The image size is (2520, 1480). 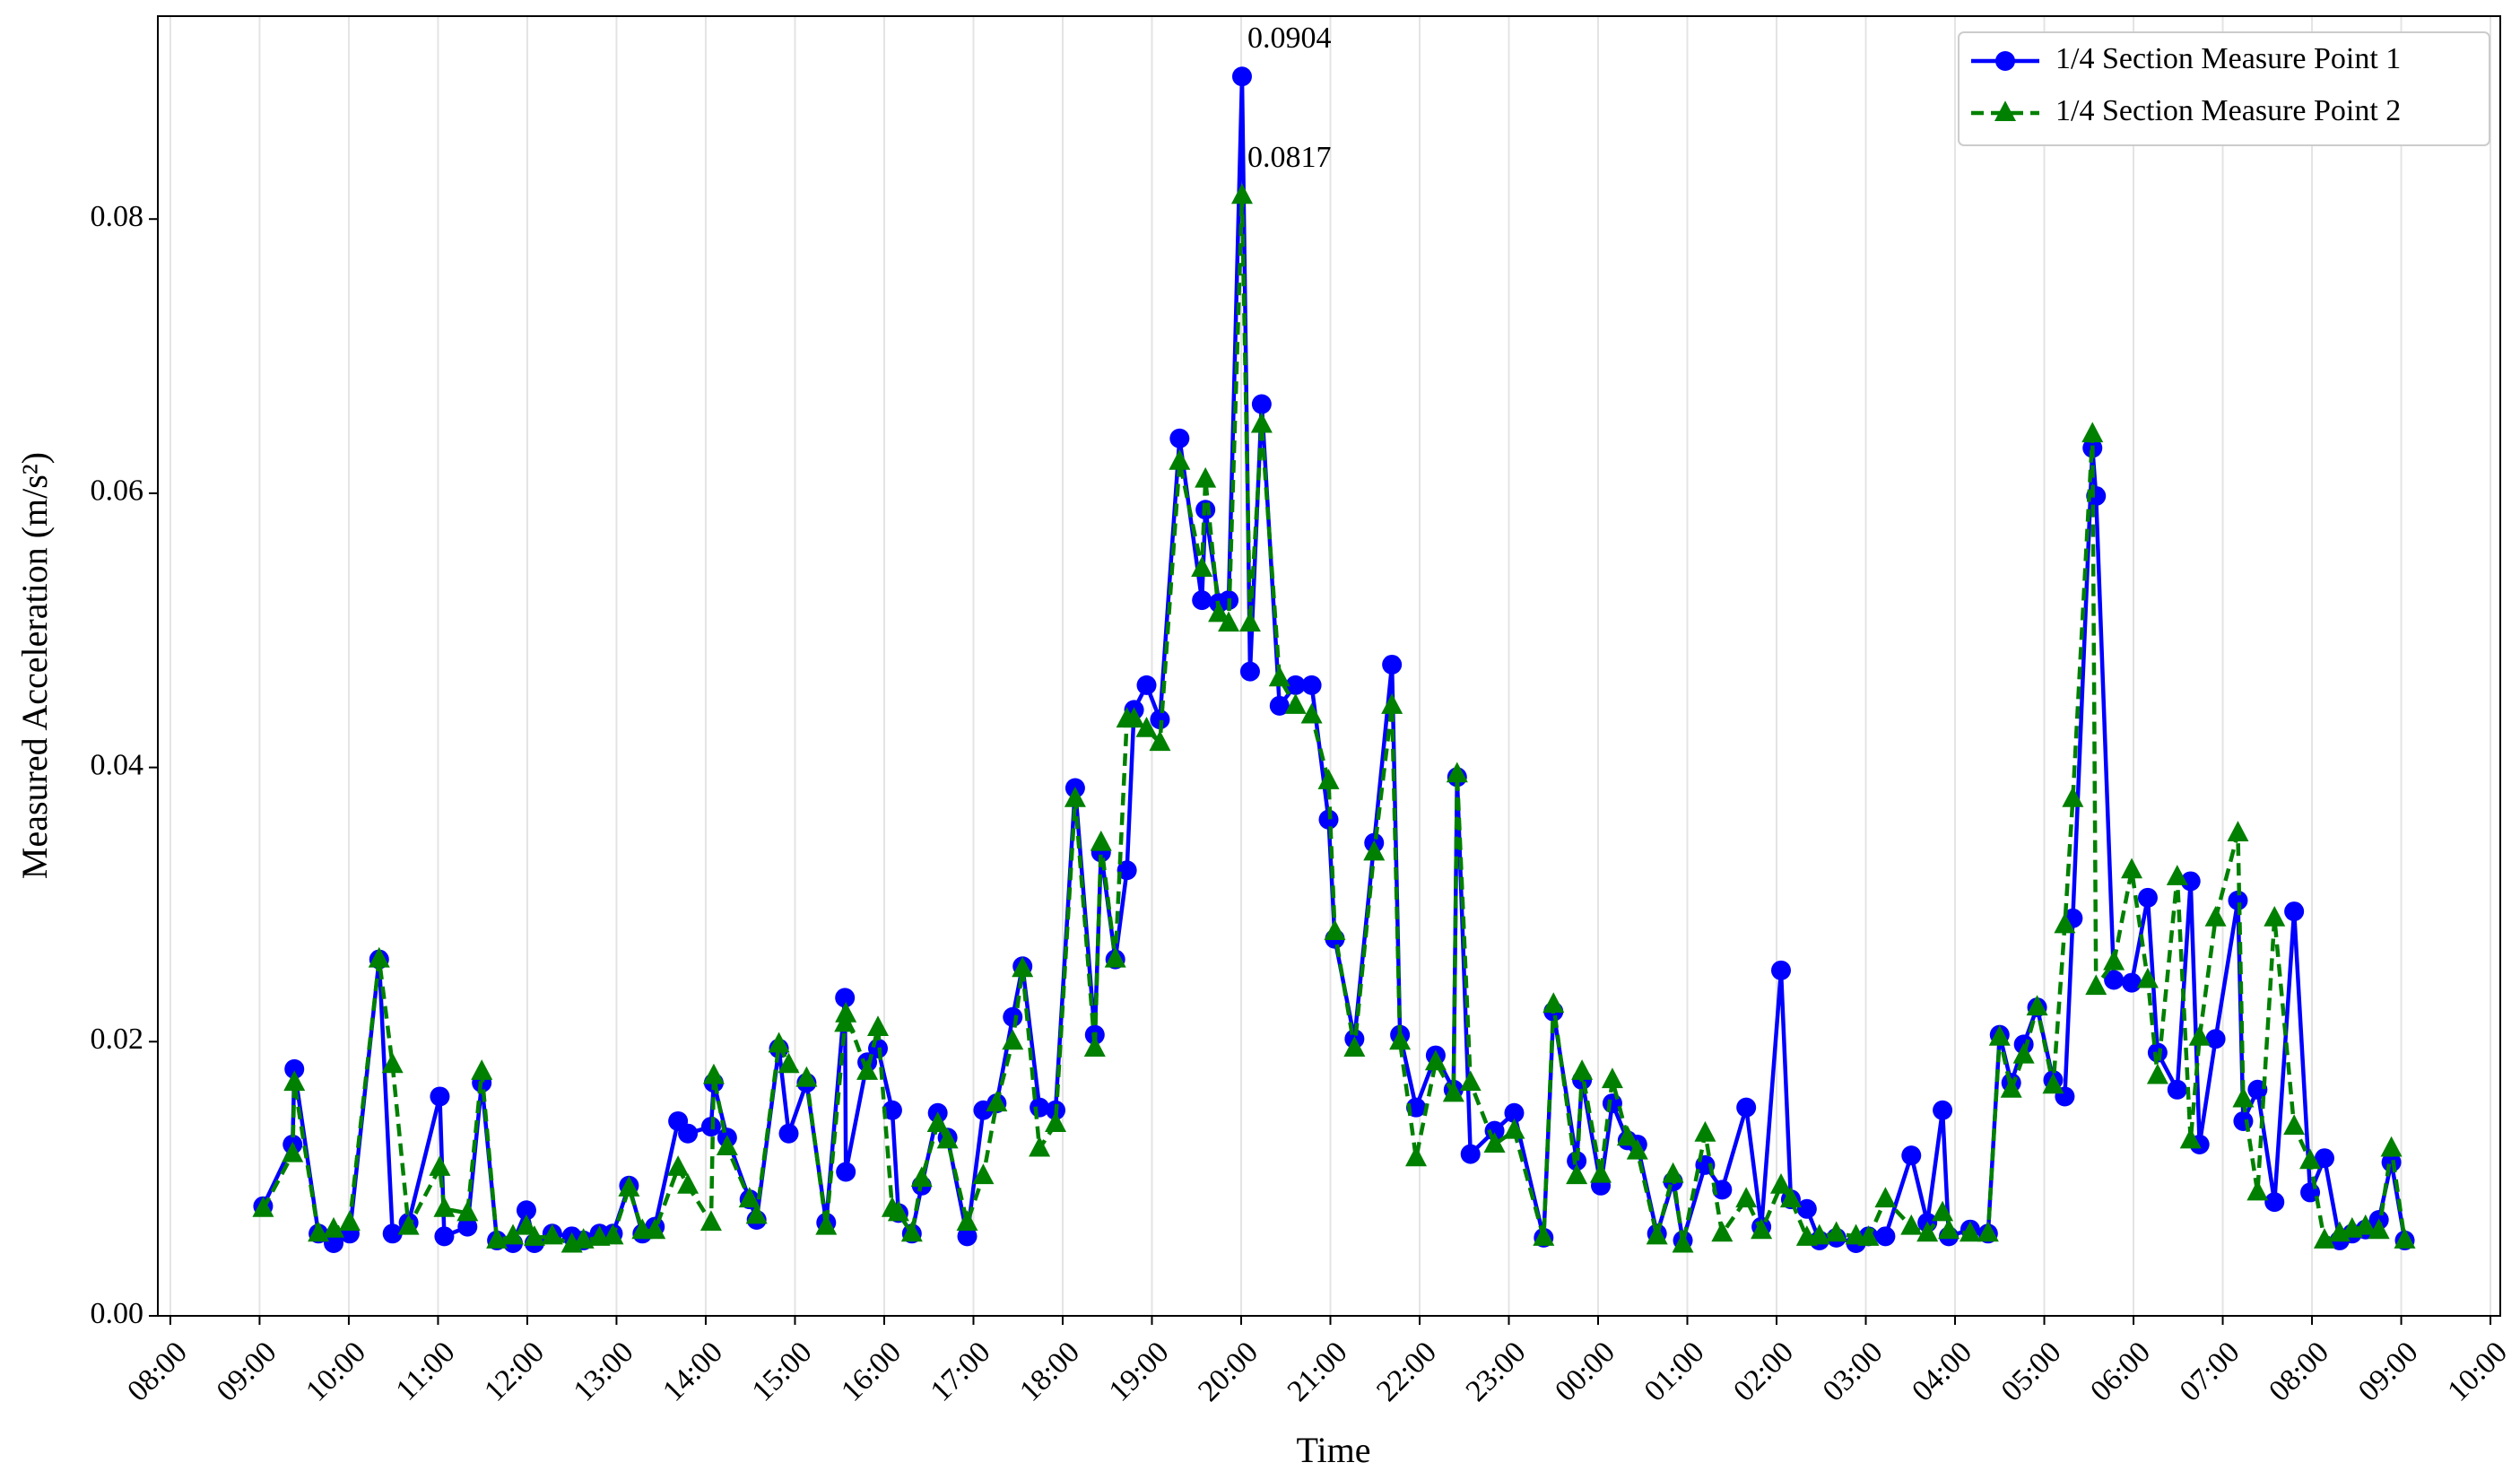 What do you see at coordinates (783, 1372) in the screenshot?
I see `x-tick-label: 15:00` at bounding box center [783, 1372].